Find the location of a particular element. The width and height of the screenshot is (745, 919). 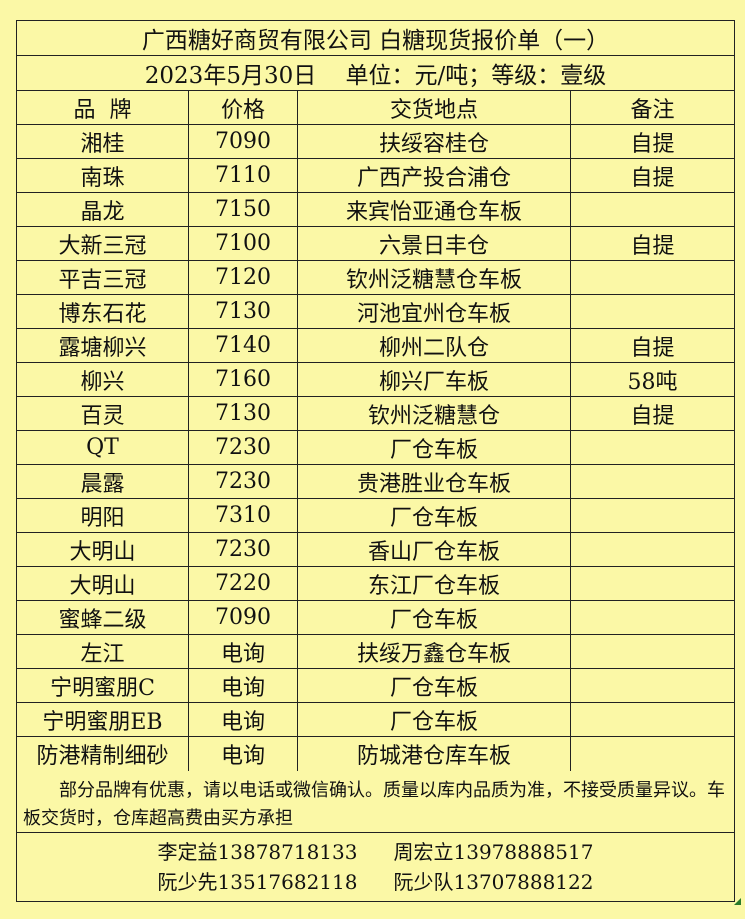

cell-brand: 明阳 is located at coordinates (103, 515).